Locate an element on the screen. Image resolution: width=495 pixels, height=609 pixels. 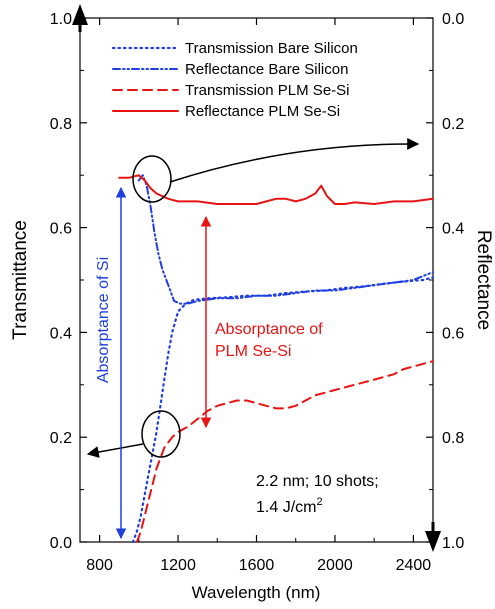
y-left-tick-label: 0.4 is located at coordinates (61, 333).